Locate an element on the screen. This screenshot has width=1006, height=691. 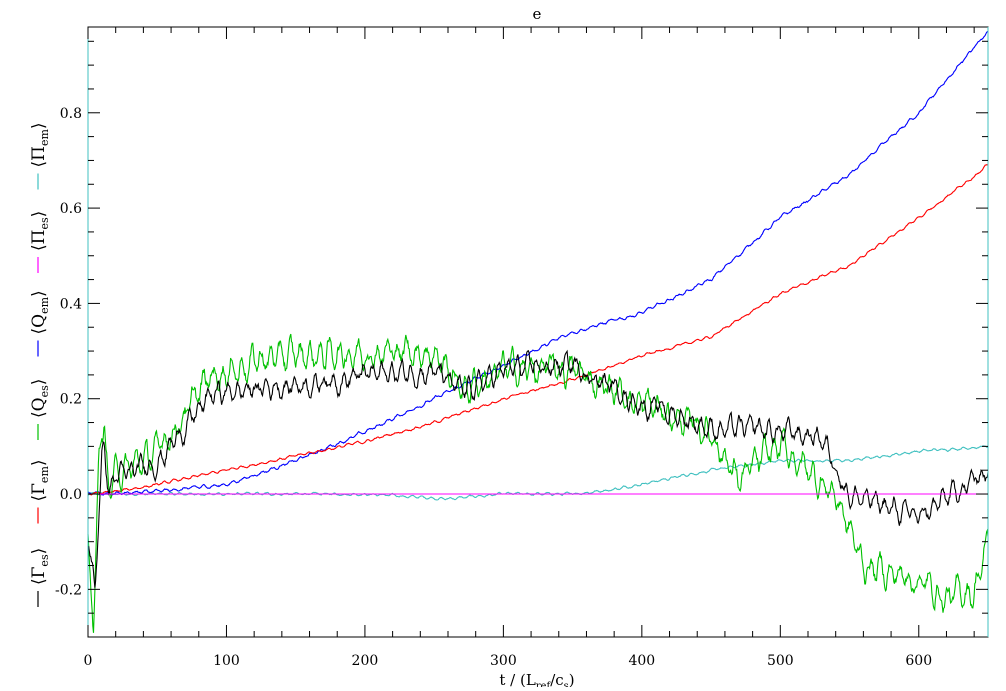
legend-item: ⟨Γes⟩ is located at coordinates (40, 577).